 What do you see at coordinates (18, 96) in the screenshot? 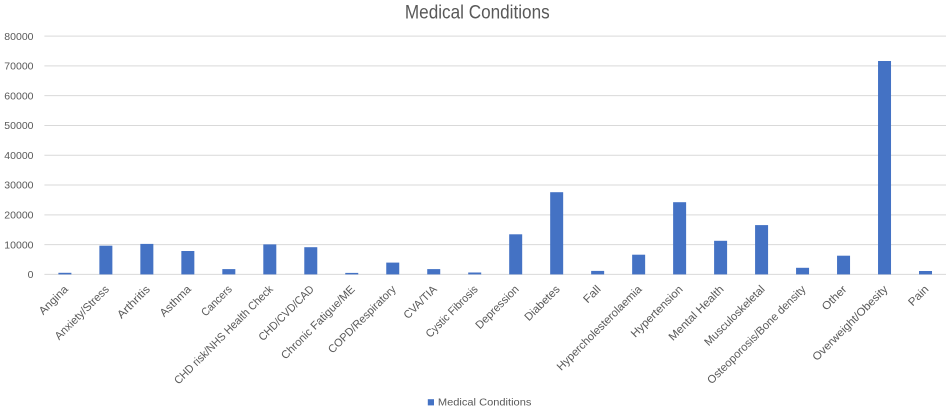
I see `svg-text: 60000` at bounding box center [18, 96].